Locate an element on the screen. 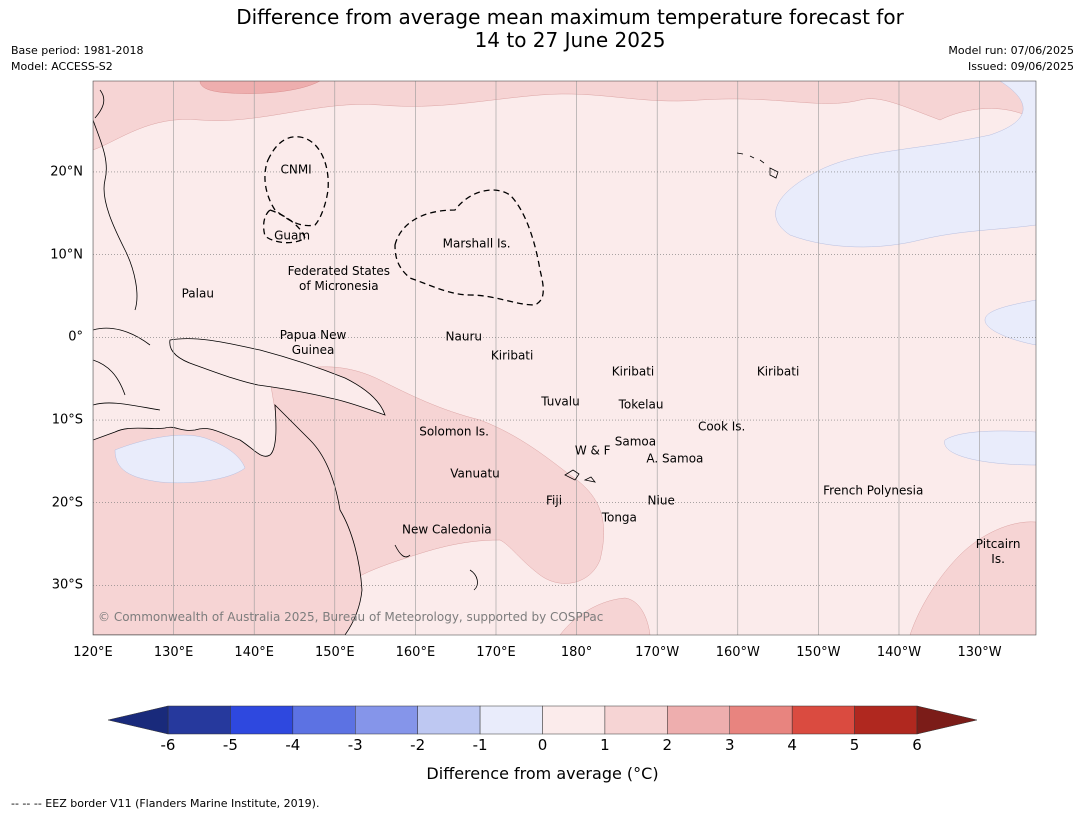 The width and height of the screenshot is (1085, 816). colorbar-tick-label: 5 is located at coordinates (854, 745).